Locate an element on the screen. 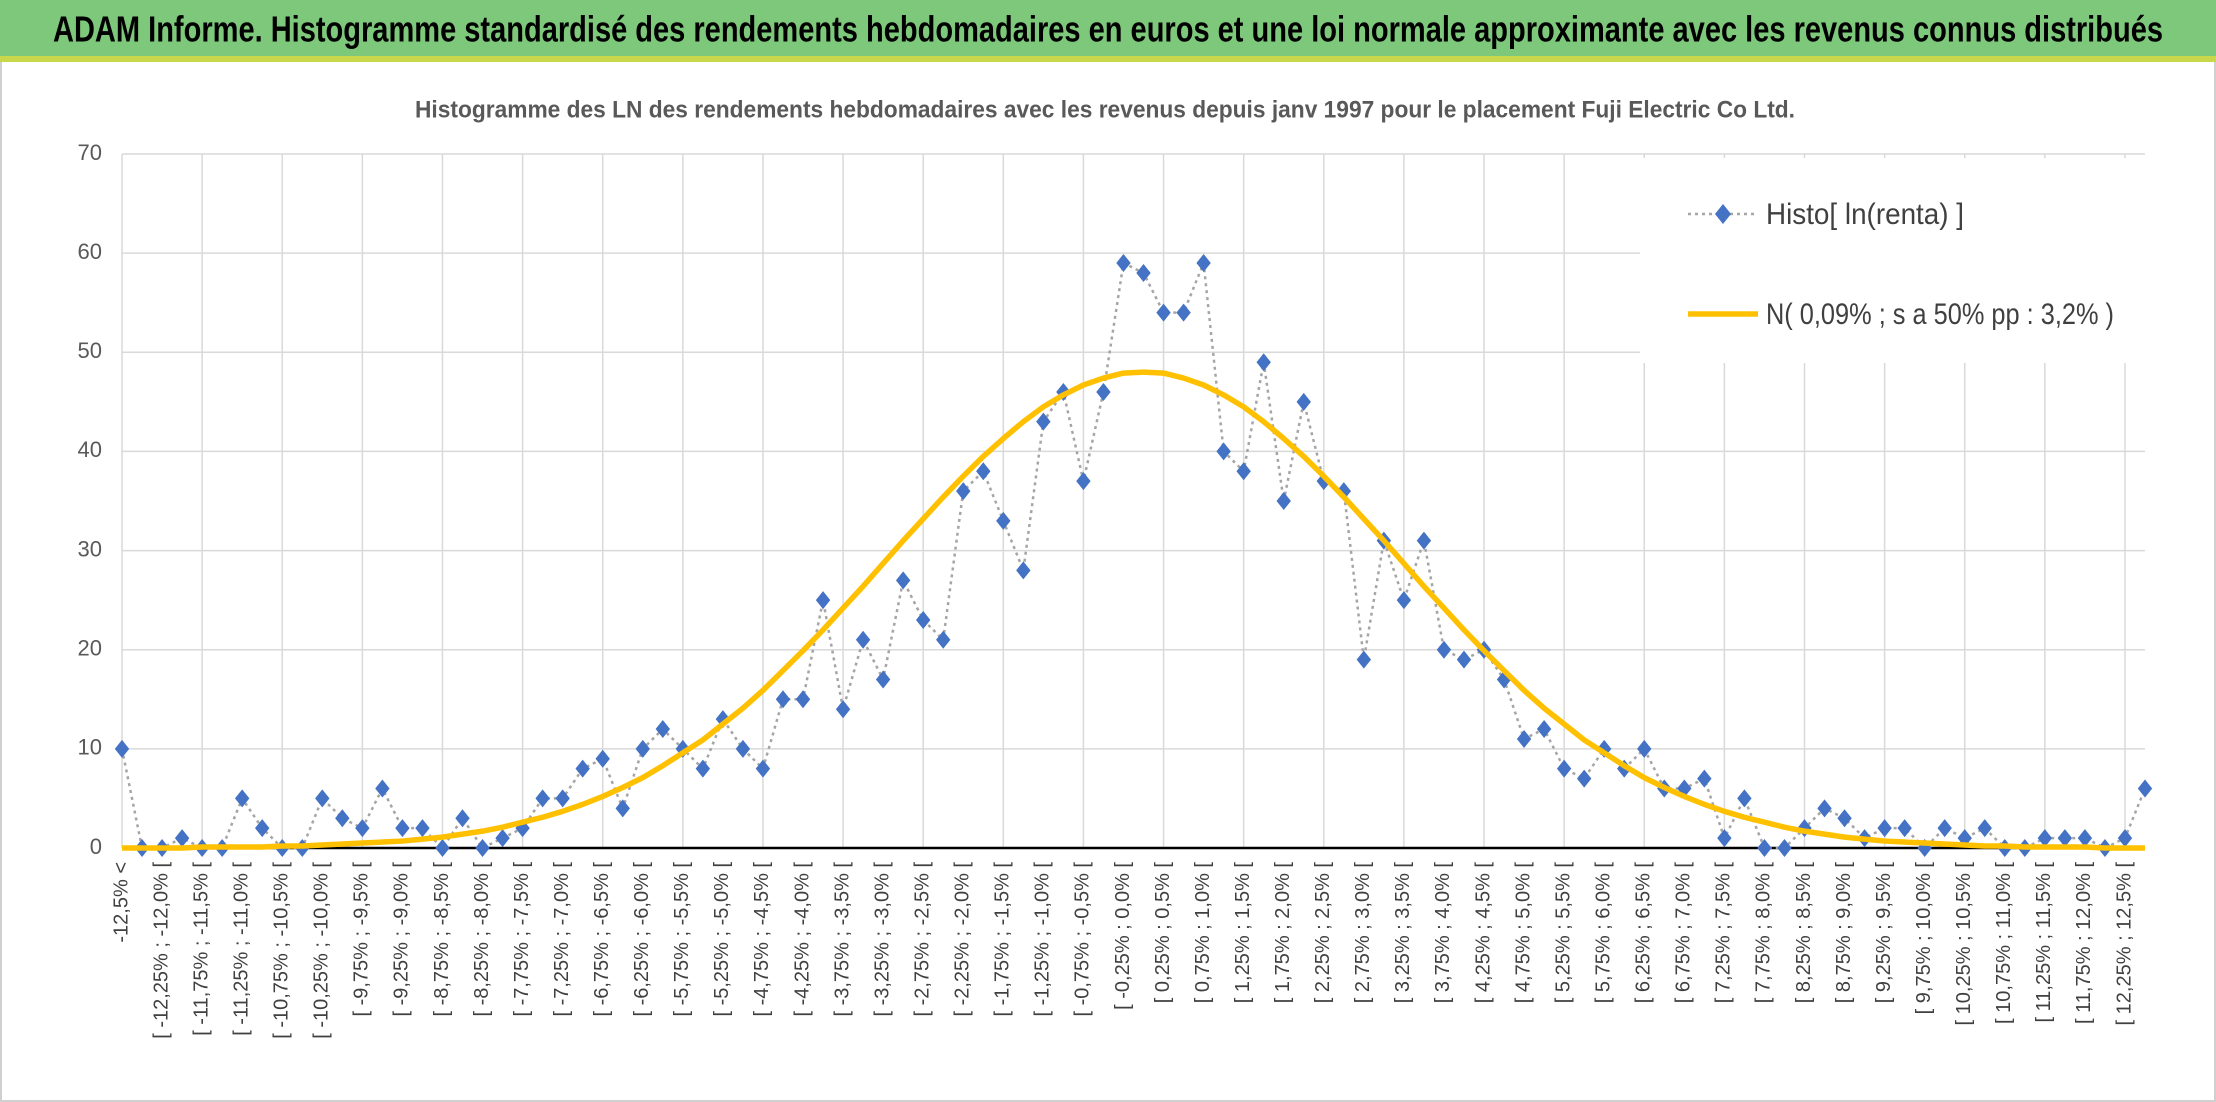 The width and height of the screenshot is (2216, 1102). x-tick-label: [ -8,75% ; -8,5% [ is located at coordinates (442, 939).